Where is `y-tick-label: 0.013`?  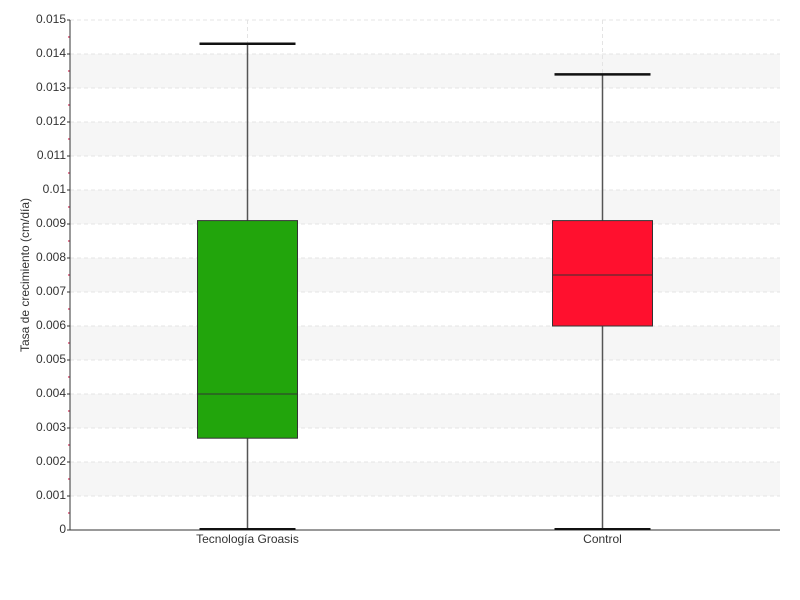 y-tick-label: 0.013 is located at coordinates (51, 87).